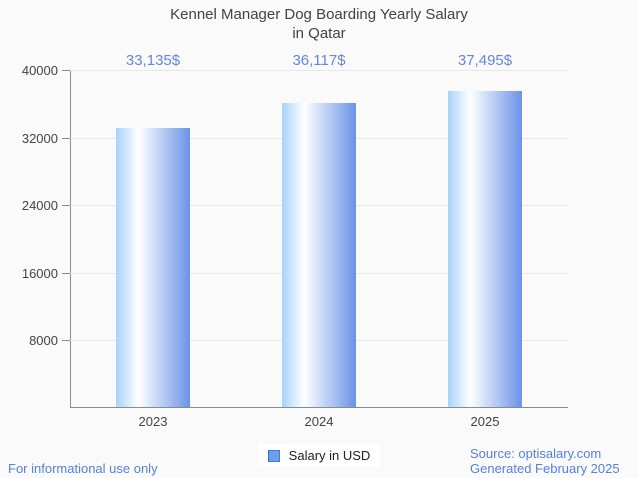 Image resolution: width=638 pixels, height=478 pixels. What do you see at coordinates (43, 341) in the screenshot?
I see `y-axis-label: 8000` at bounding box center [43, 341].